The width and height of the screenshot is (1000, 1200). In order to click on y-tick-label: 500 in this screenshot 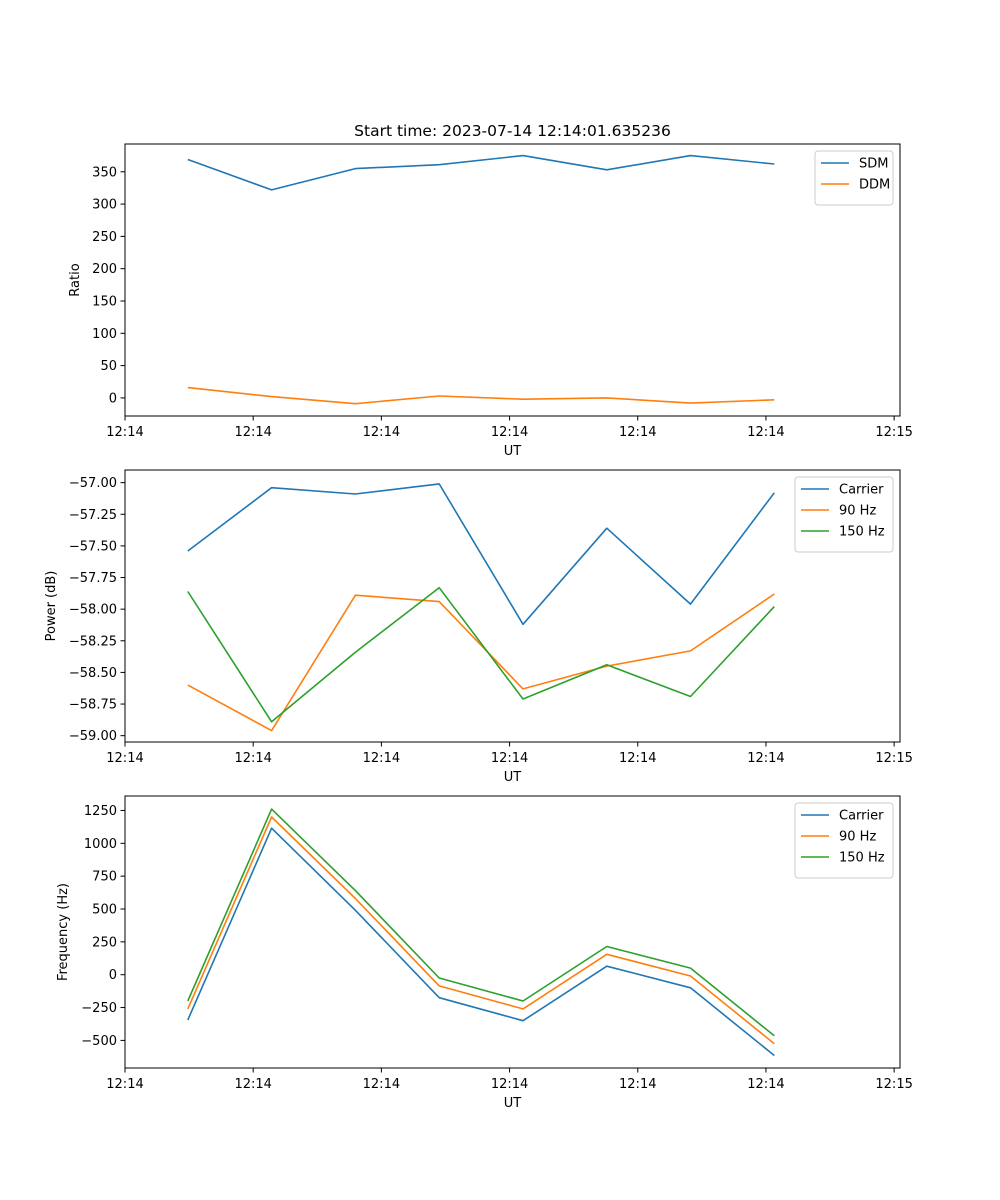, I will do `click(104, 910)`.